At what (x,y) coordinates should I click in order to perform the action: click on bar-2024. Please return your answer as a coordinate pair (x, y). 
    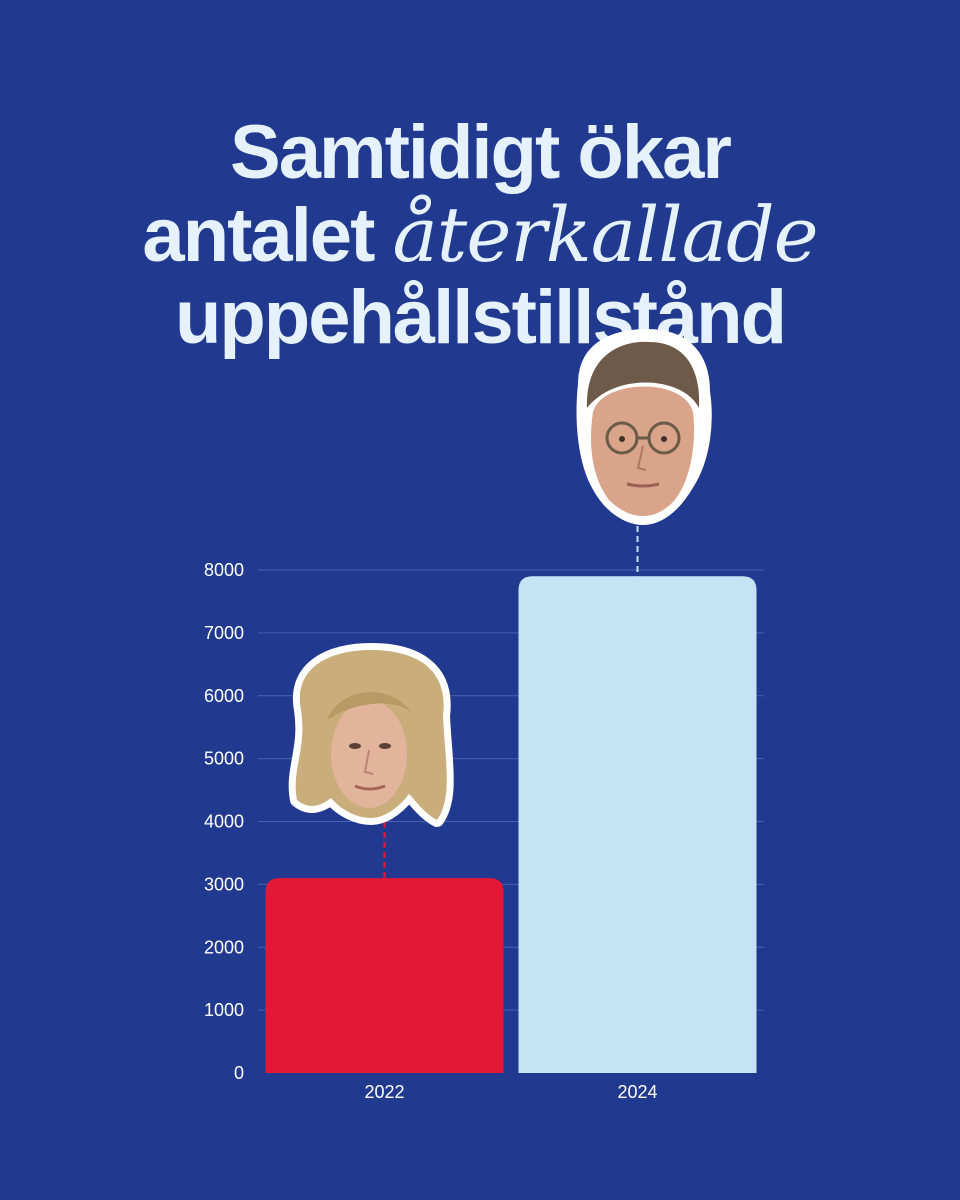
    Looking at the image, I should click on (637, 824).